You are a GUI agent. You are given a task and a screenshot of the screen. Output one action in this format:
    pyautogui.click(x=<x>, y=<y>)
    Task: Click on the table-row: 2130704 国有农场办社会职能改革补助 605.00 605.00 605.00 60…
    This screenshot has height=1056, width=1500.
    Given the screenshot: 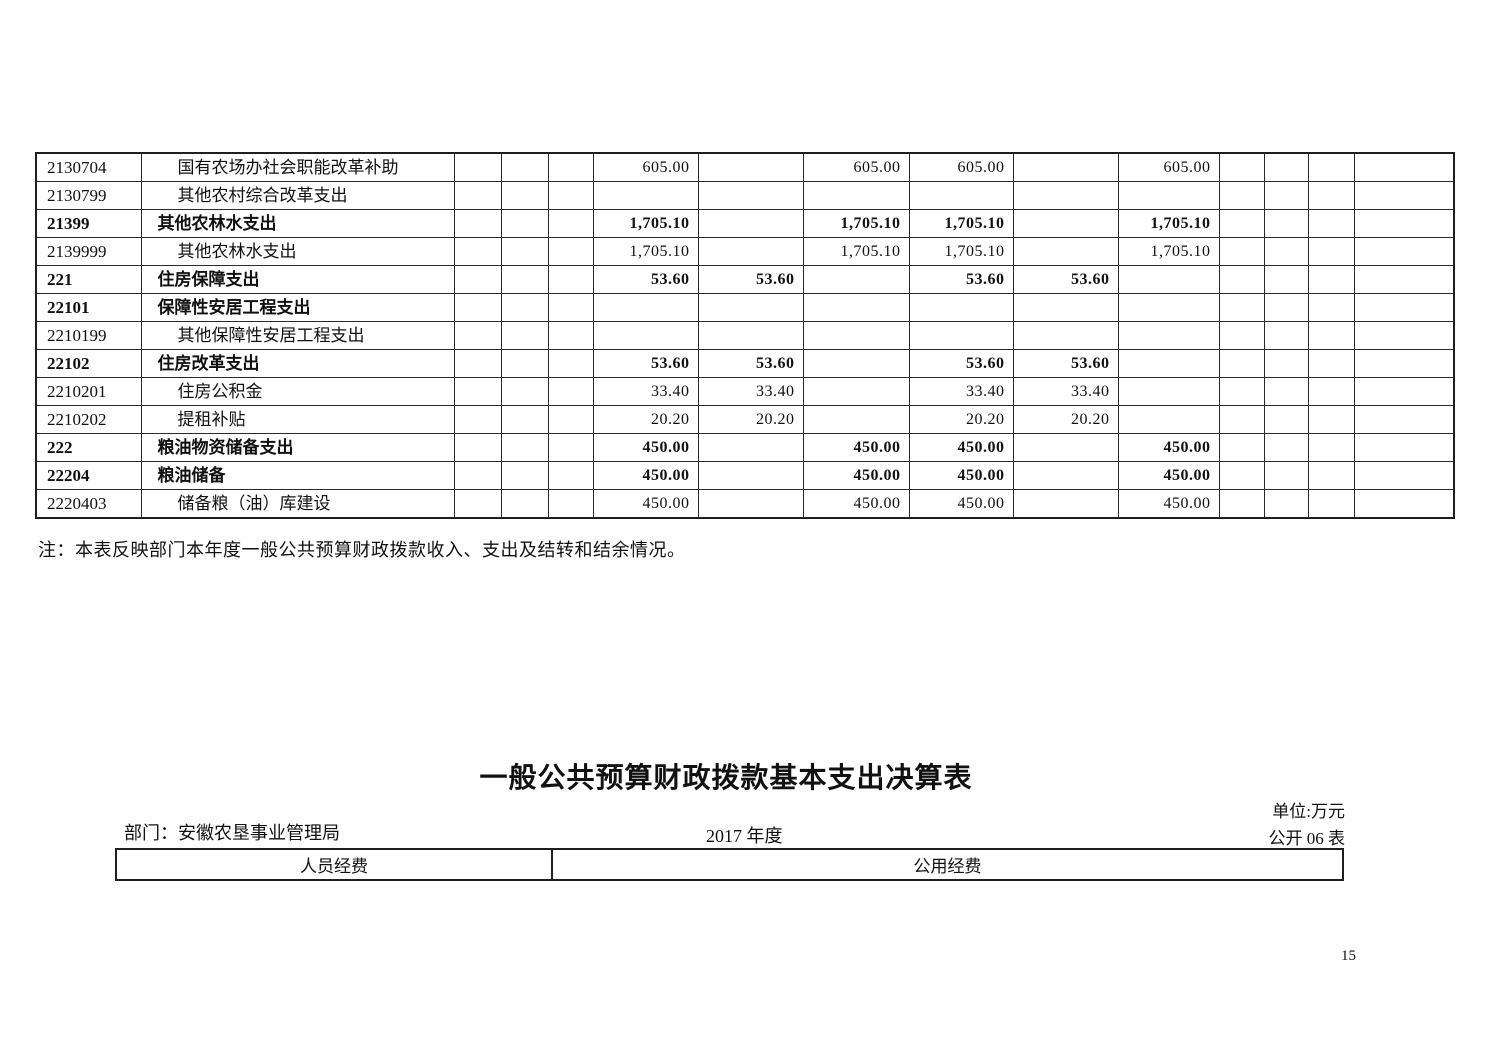 What is the action you would take?
    pyautogui.click(x=745, y=167)
    